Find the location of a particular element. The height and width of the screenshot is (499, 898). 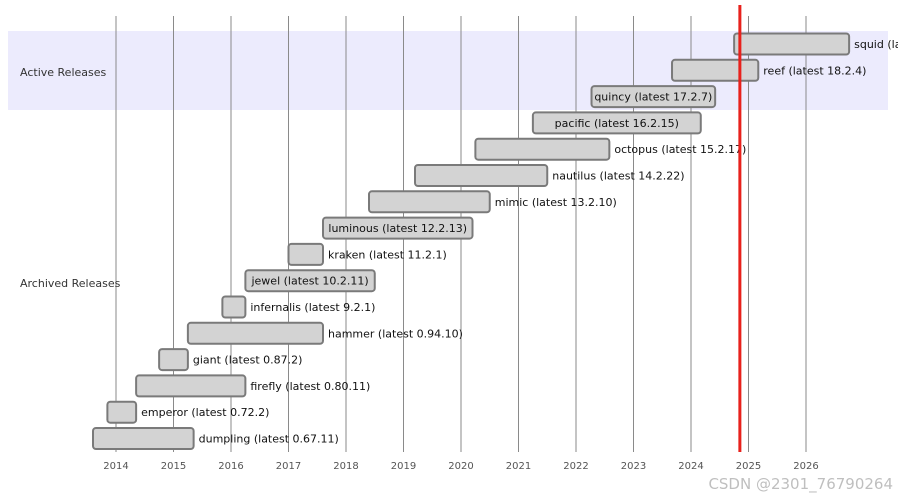

release-label: mimic (latest 13.2.10) is located at coordinates (556, 202).